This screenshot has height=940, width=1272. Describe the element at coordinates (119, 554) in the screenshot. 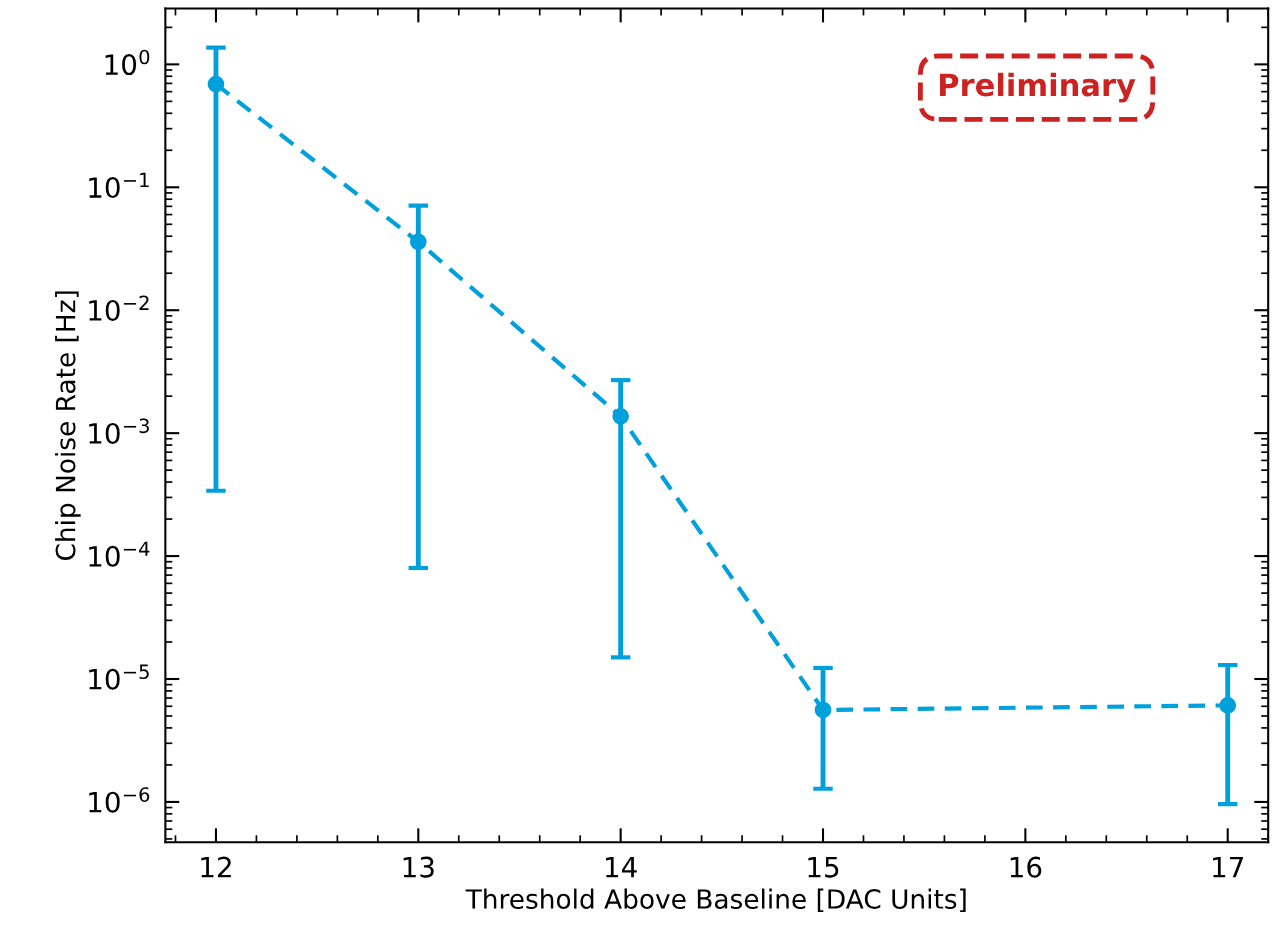

I see `y-tick-label: 10$^{−4}$` at that location.